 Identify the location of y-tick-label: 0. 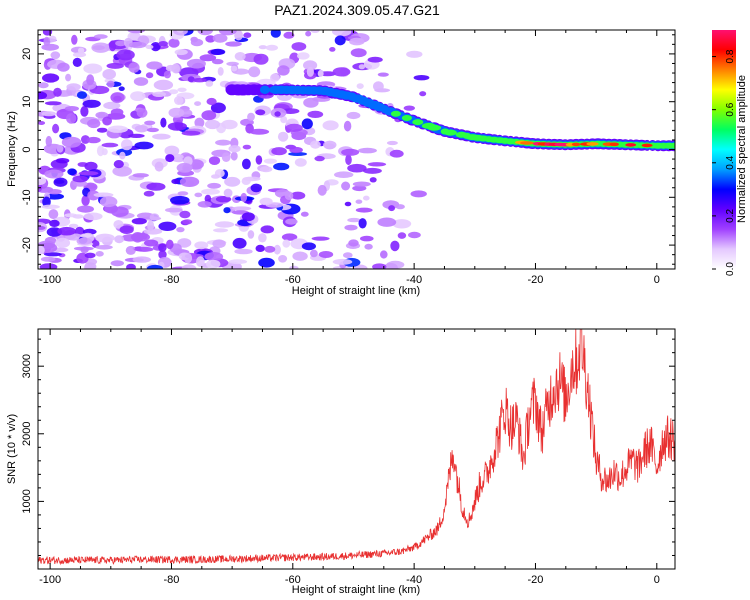
(27, 149).